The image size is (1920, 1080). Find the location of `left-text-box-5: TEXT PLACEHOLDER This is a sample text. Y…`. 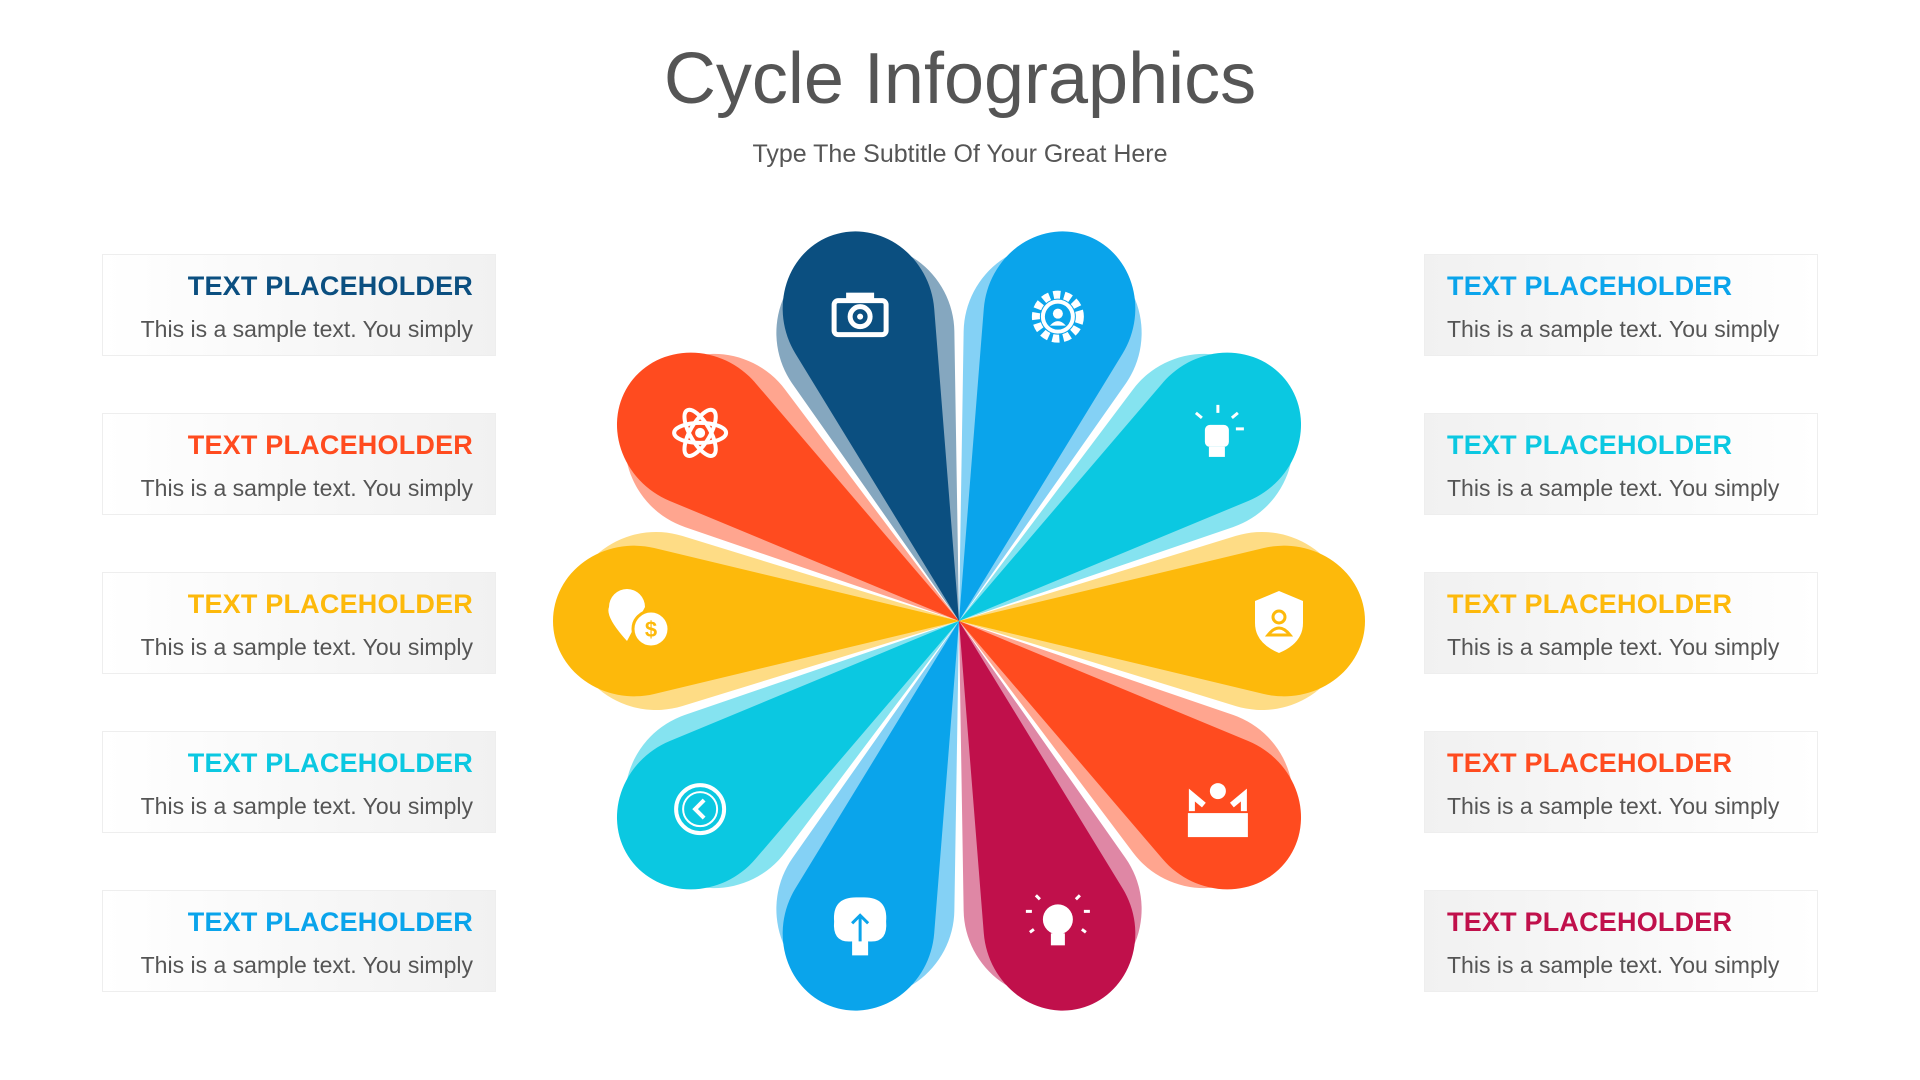

left-text-box-5: TEXT PLACEHOLDER This is a sample text. Y… is located at coordinates (299, 941).